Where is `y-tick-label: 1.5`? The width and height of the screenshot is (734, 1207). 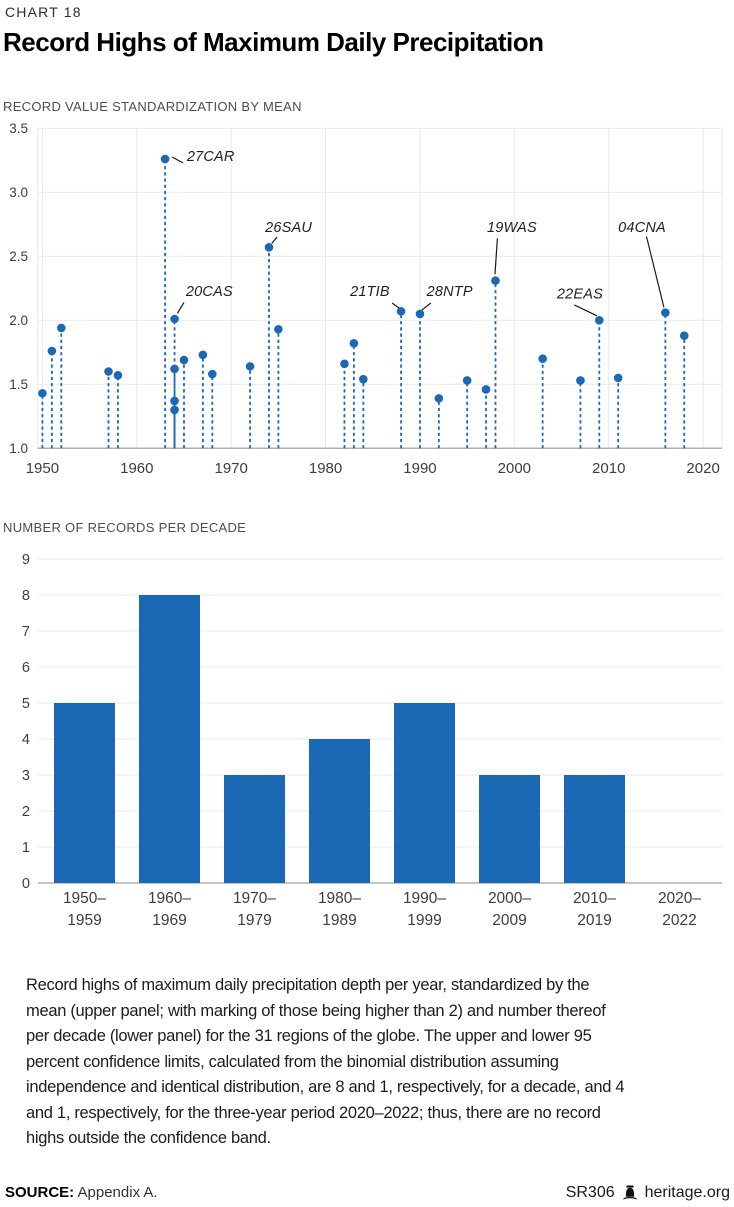 y-tick-label: 1.5 is located at coordinates (18, 384).